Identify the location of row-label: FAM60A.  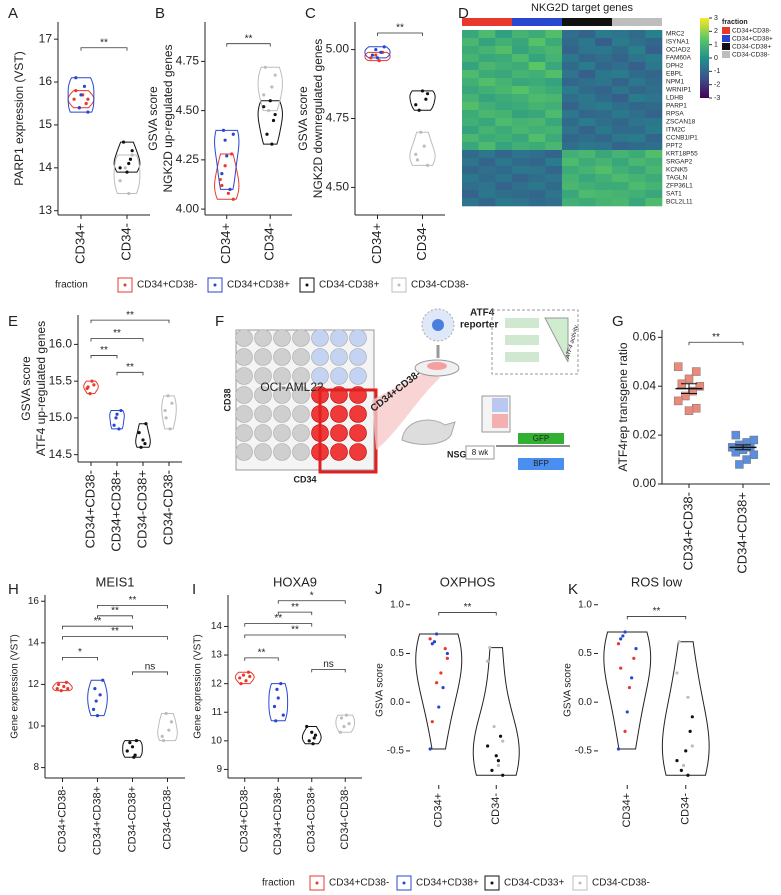
(679, 58).